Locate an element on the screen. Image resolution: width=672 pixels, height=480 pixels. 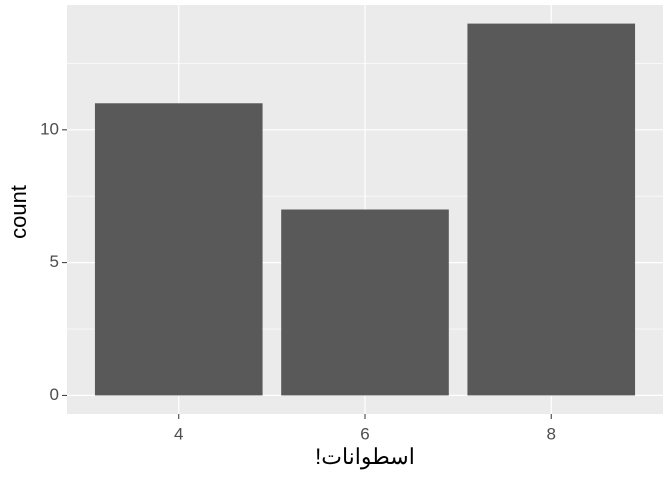
x-axis-label: اسطوانات! is located at coordinates (365, 457).